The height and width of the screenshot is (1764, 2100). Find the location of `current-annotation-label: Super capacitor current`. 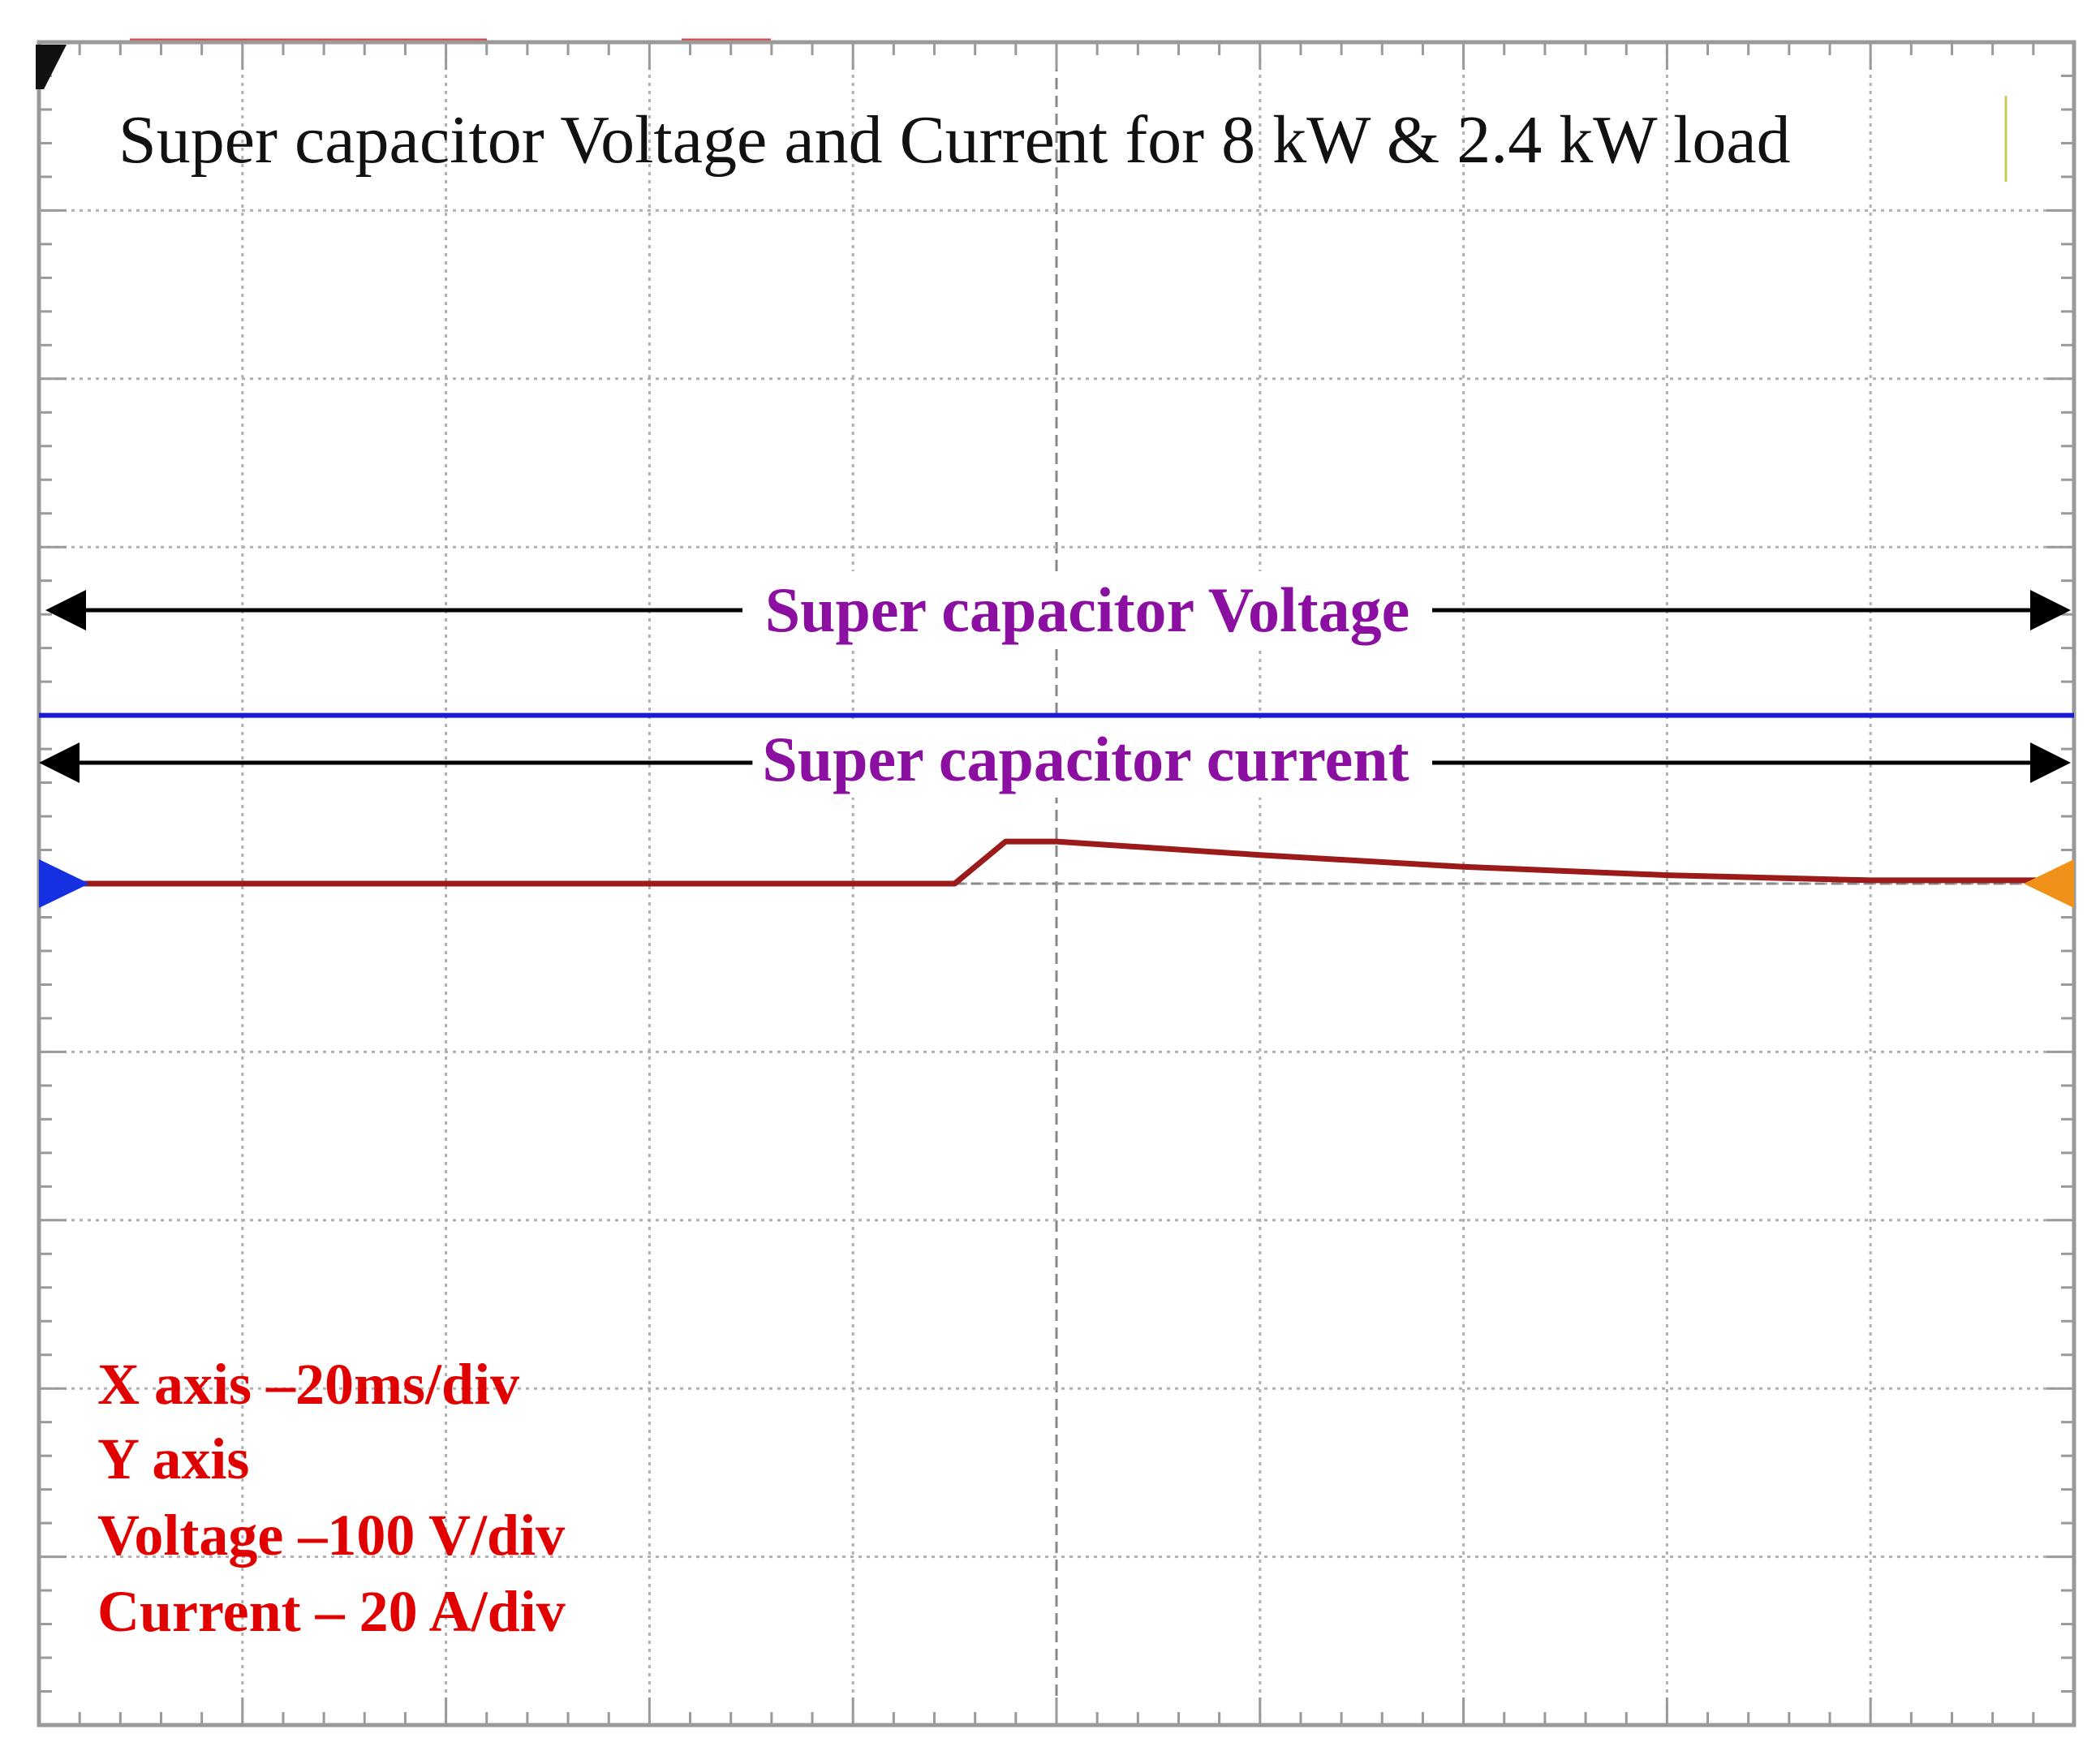

current-annotation-label: Super capacitor current is located at coordinates (1085, 759).